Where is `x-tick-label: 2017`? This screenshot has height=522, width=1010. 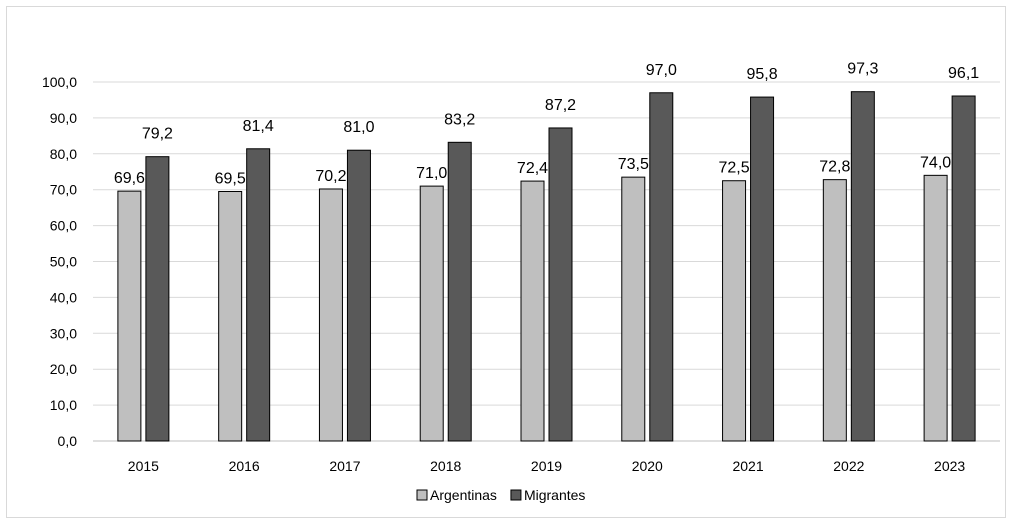 x-tick-label: 2017 is located at coordinates (344, 466).